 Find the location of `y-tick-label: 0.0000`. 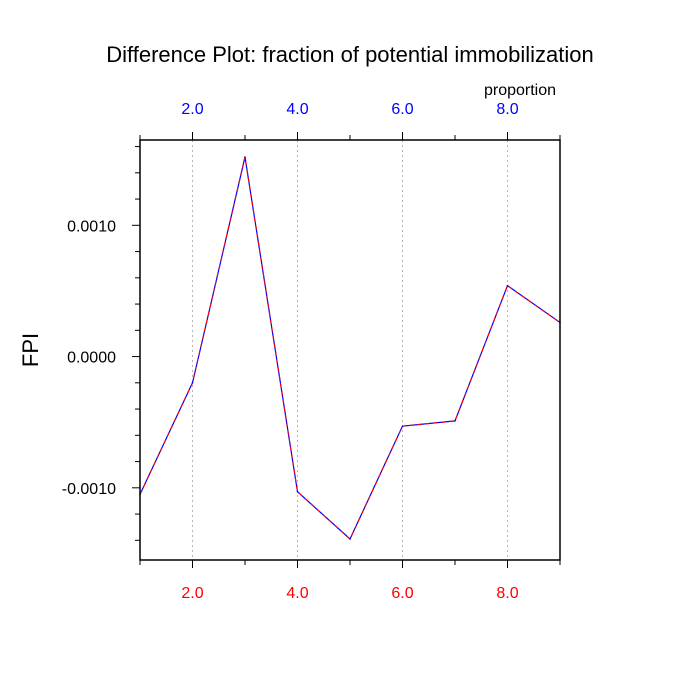

y-tick-label: 0.0000 is located at coordinates (91, 358).